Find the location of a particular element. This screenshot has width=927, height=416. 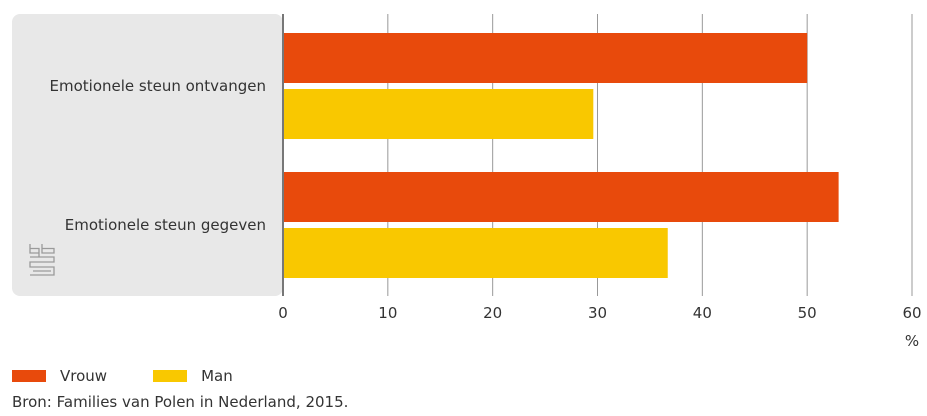

x-tick-label: 10 is located at coordinates (387, 313).